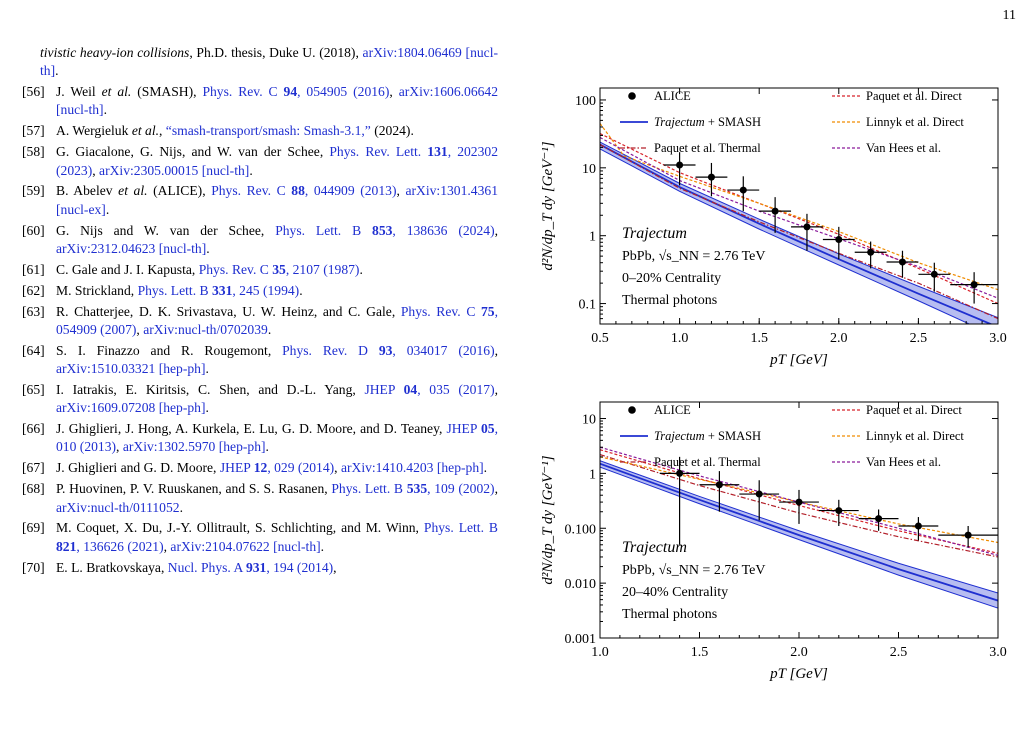 The image size is (1026, 730). Describe the element at coordinates (382, 230) in the screenshot. I see `reference-link-volume: 853` at that location.